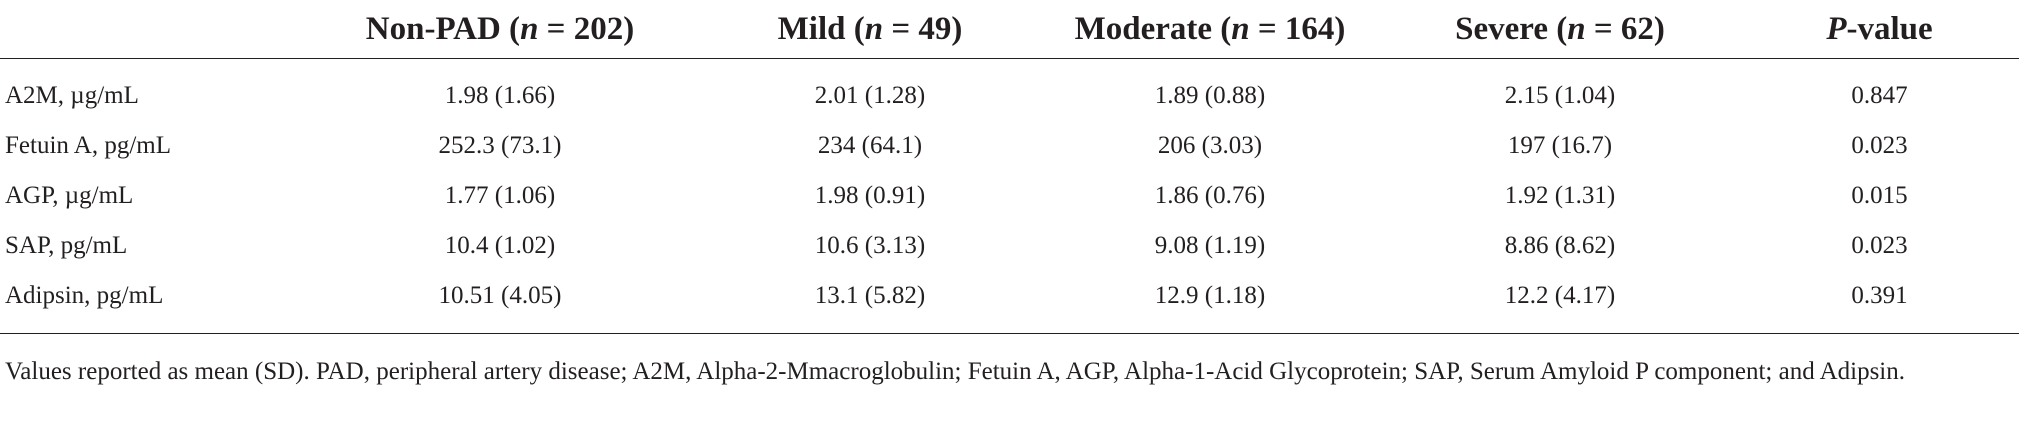 This screenshot has width=2019, height=430. I want to click on table-cell: 197 (16.7), so click(1560, 145).